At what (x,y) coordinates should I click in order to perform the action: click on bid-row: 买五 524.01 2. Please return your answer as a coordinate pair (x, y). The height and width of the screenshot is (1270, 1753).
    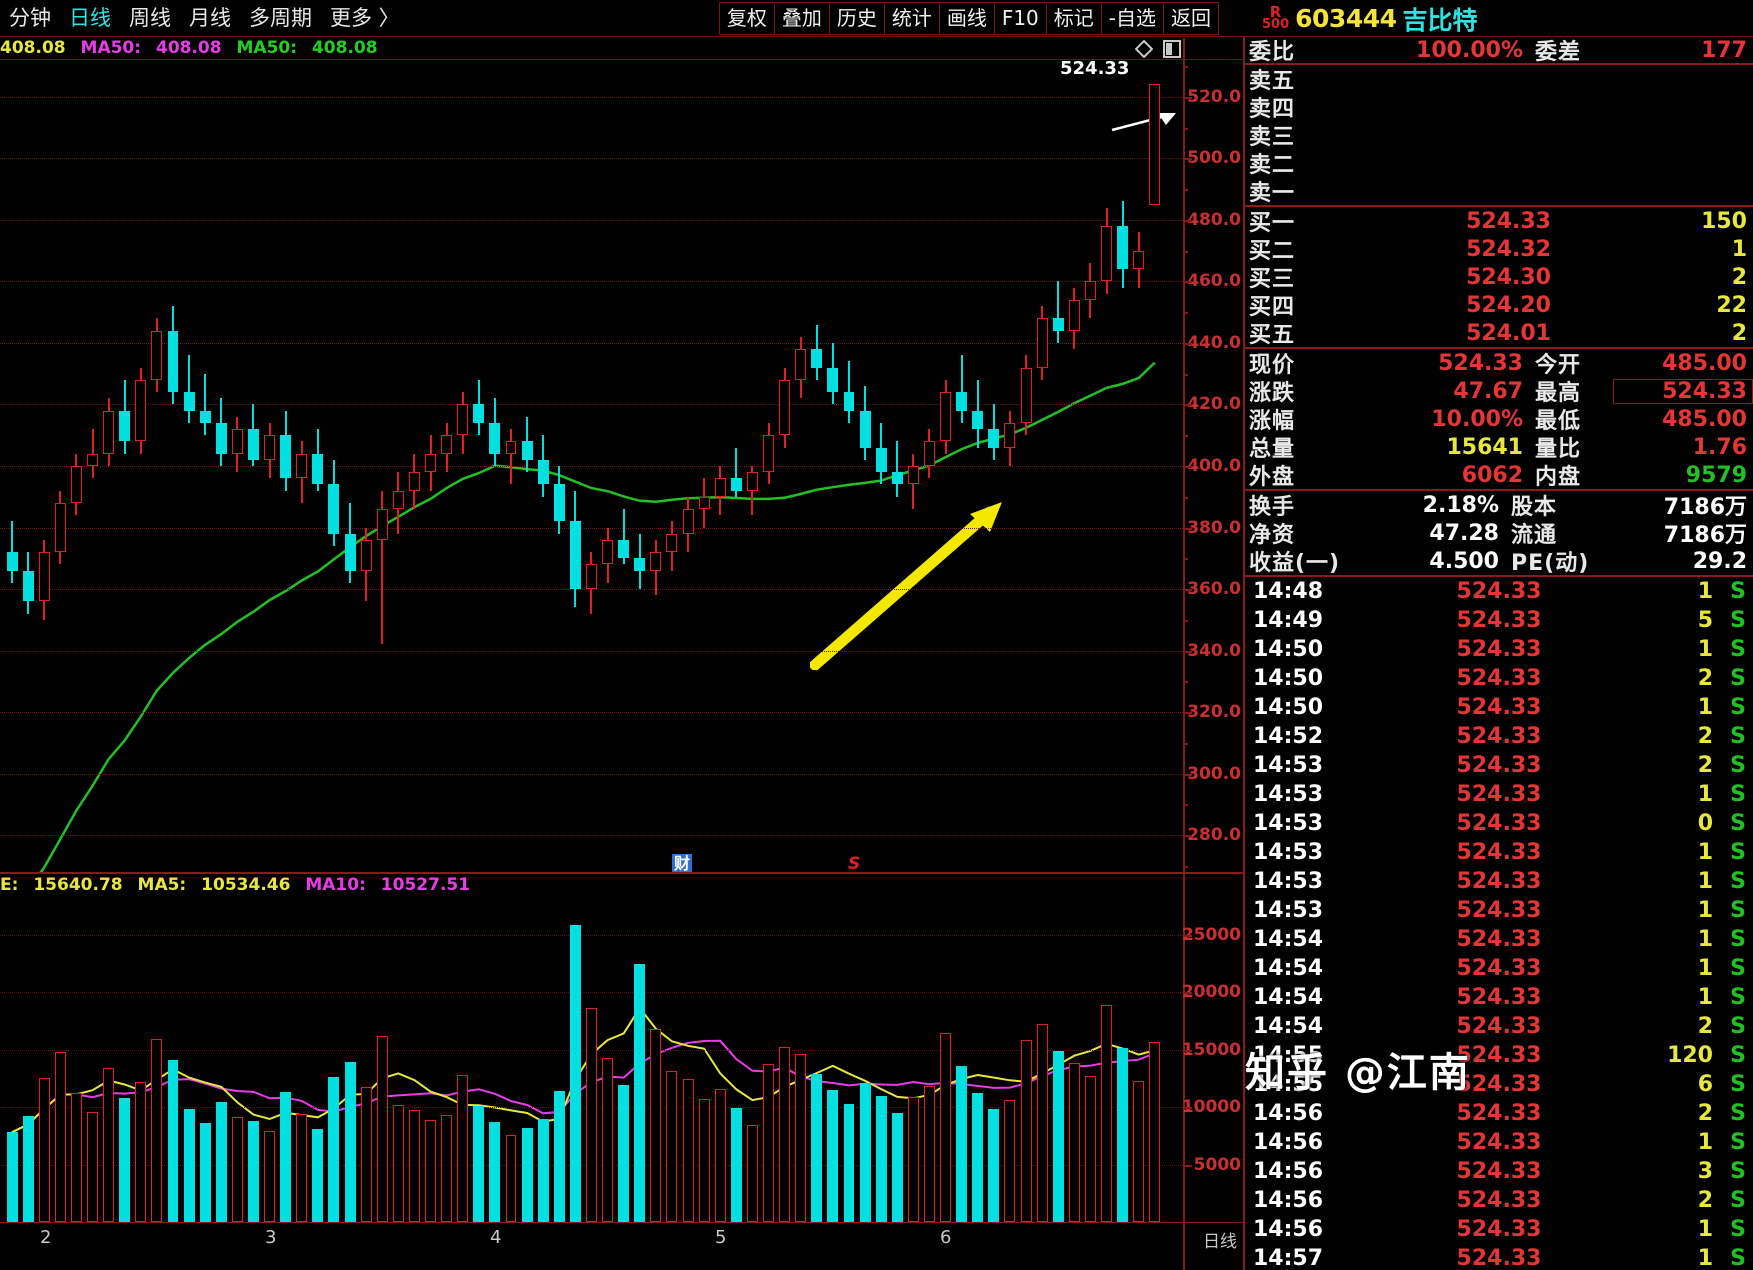
    Looking at the image, I should click on (1499, 334).